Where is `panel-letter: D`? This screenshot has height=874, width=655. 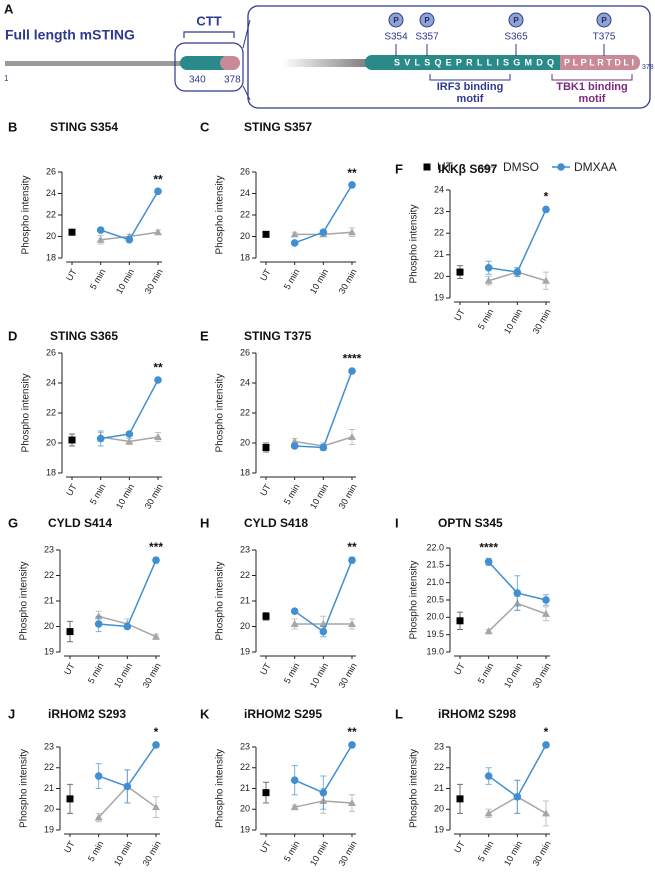 panel-letter: D is located at coordinates (12, 335).